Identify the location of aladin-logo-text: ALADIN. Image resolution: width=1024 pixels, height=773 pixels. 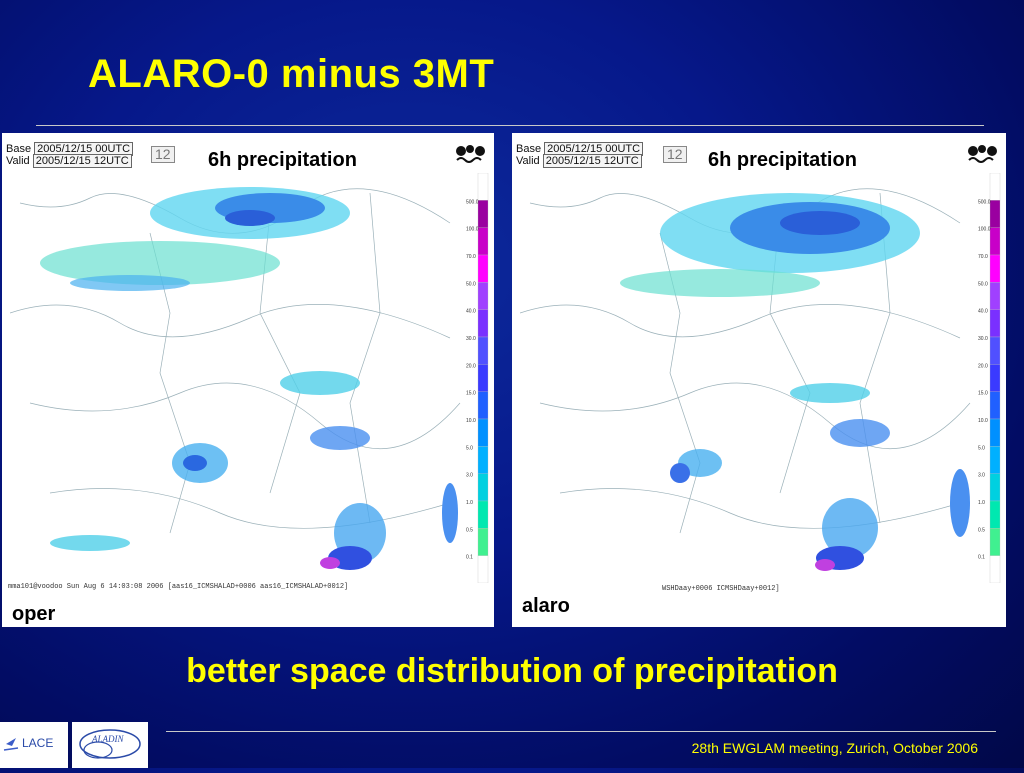
(107, 739).